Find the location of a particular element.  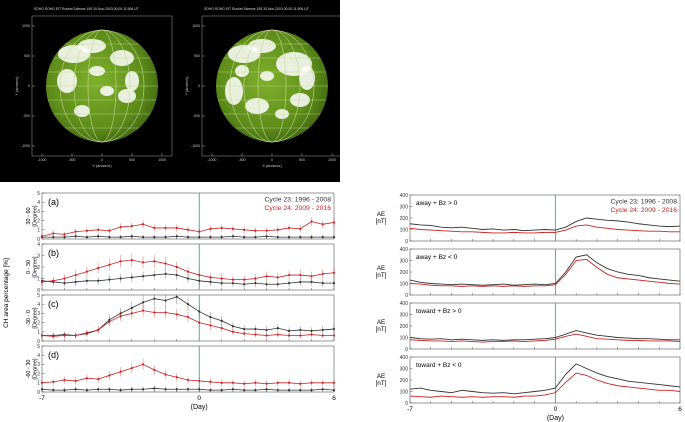

panel-y-label: 0 - 30 is located at coordinates (29, 267).